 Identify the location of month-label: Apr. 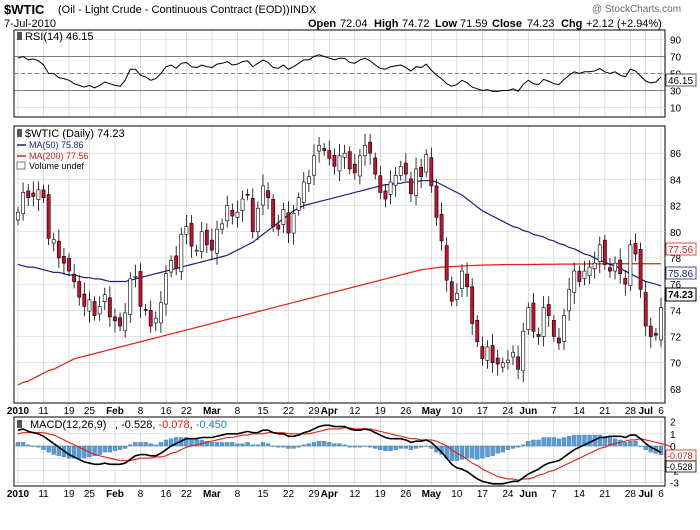
(329, 411).